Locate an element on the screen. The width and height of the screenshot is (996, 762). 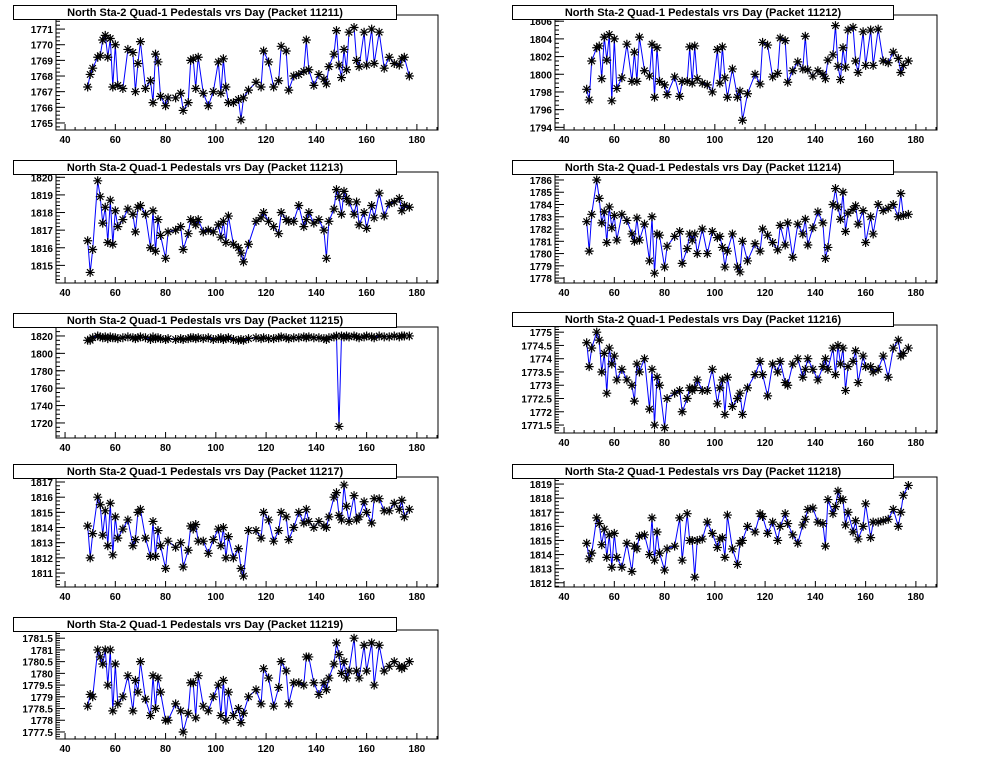
y-tick-label: 1817 is located at coordinates (42, 231).